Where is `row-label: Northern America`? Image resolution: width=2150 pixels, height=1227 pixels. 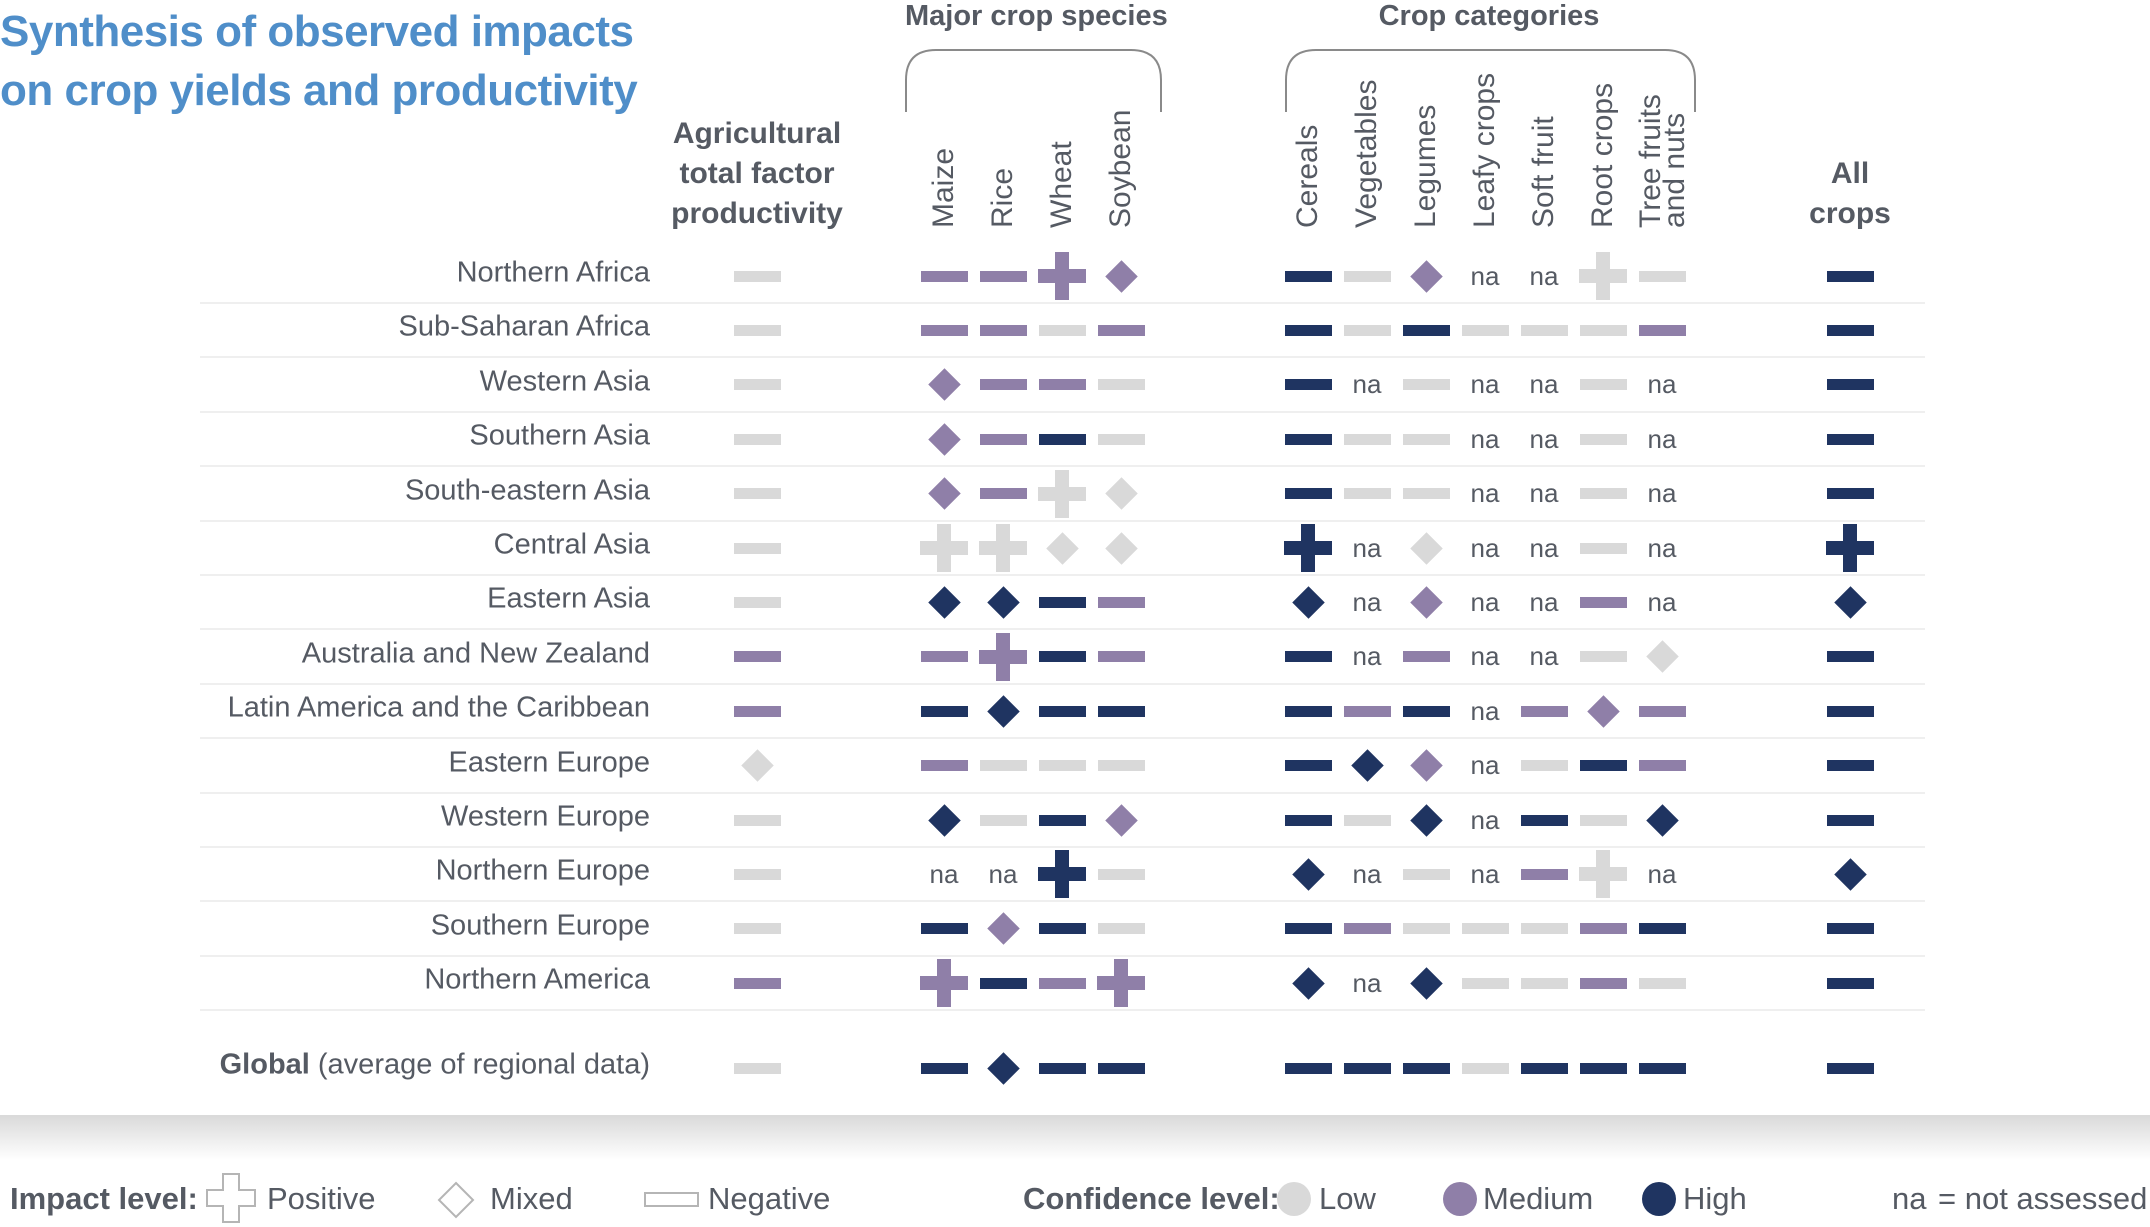
row-label: Northern America is located at coordinates (537, 980).